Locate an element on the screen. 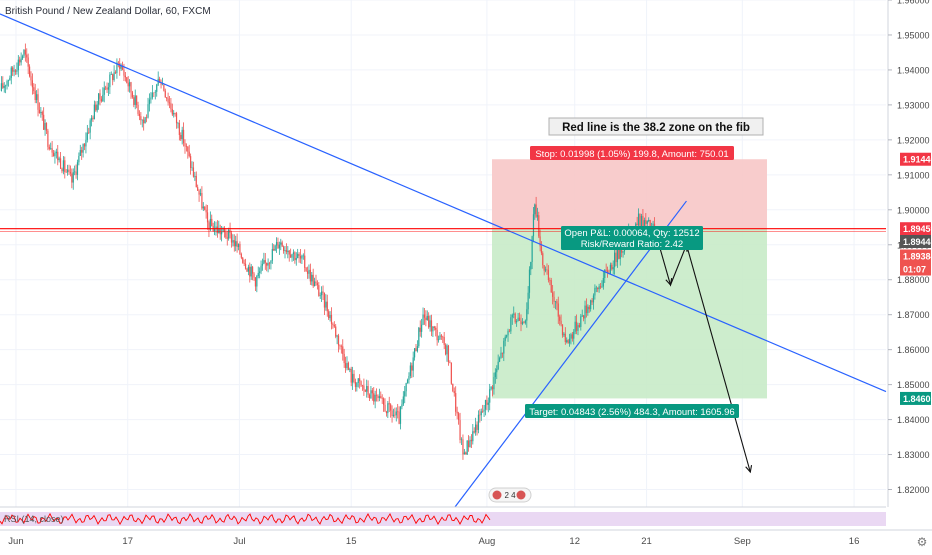 Image resolution: width=932 pixels, height=555 pixels. annotation-callout: Red line is the 38.2 zone on the fib is located at coordinates (656, 126).